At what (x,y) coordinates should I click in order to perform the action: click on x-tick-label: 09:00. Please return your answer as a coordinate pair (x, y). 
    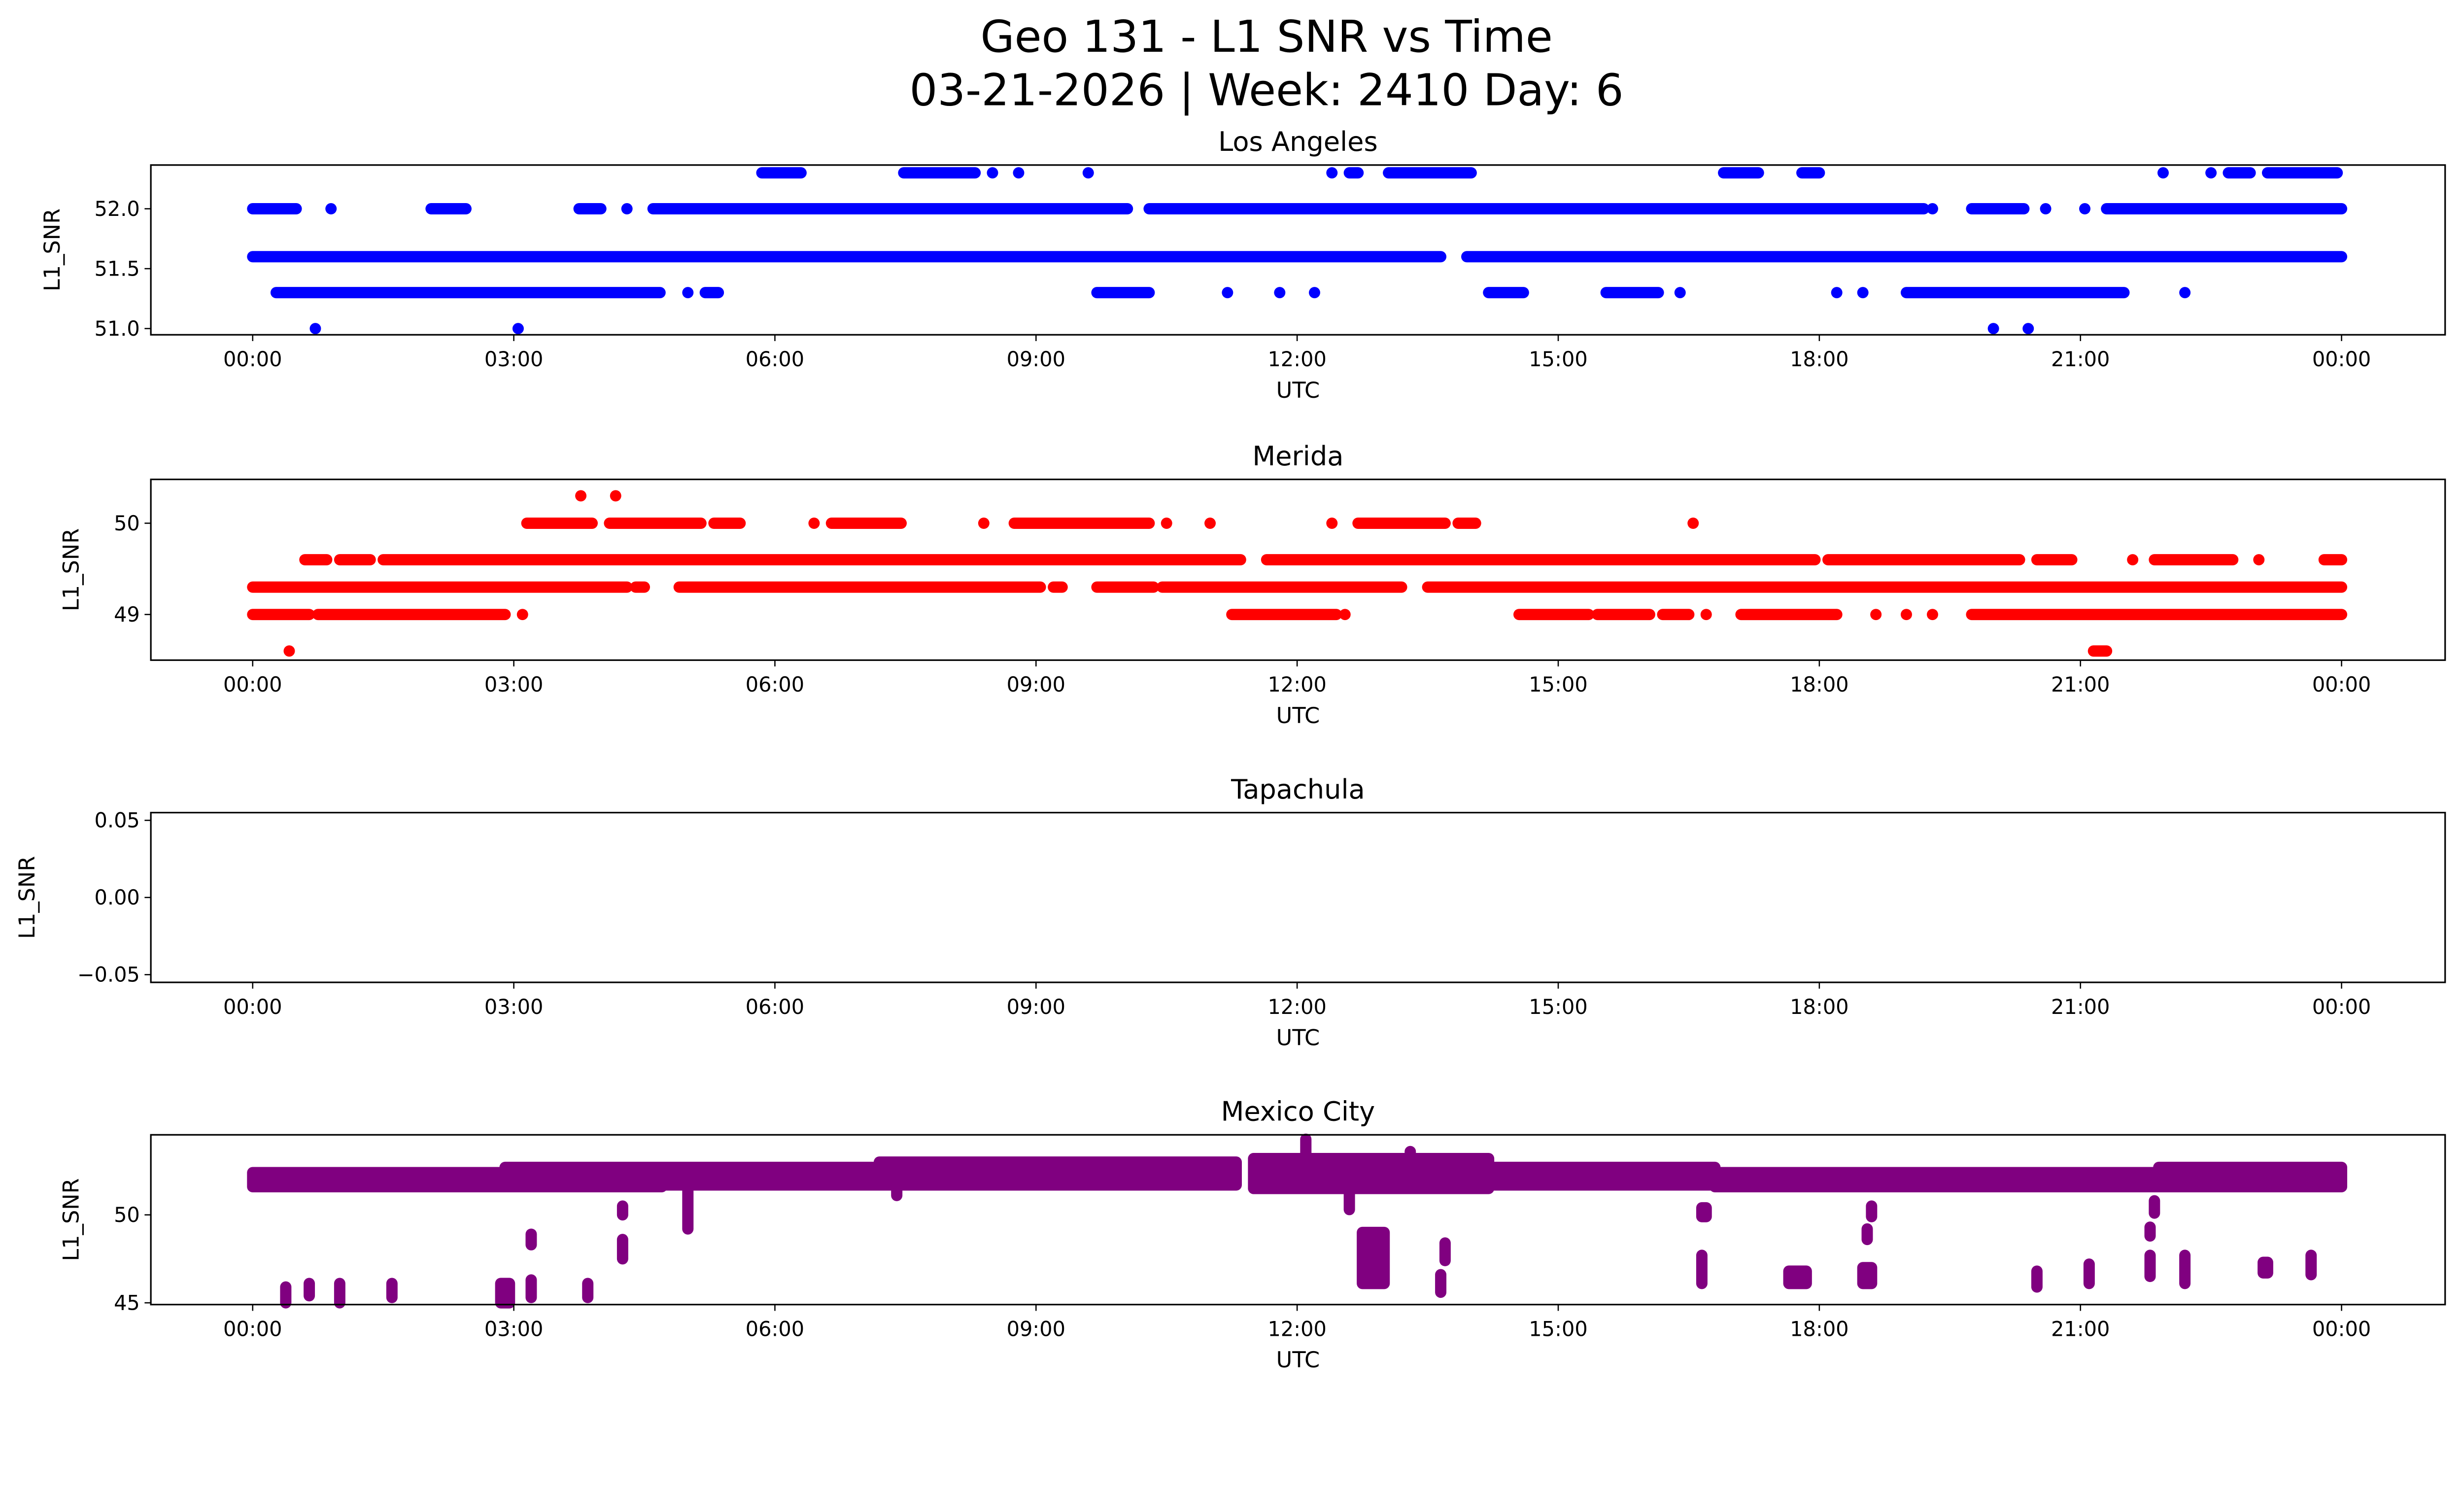
    Looking at the image, I should click on (1036, 1329).